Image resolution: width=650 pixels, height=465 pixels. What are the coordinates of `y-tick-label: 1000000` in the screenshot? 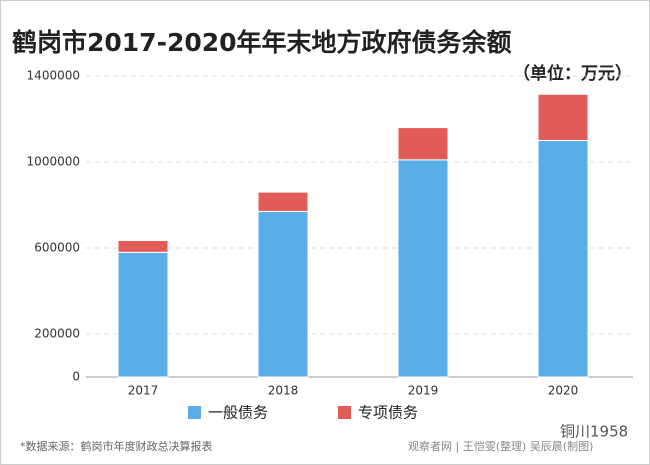 It's located at (53, 162).